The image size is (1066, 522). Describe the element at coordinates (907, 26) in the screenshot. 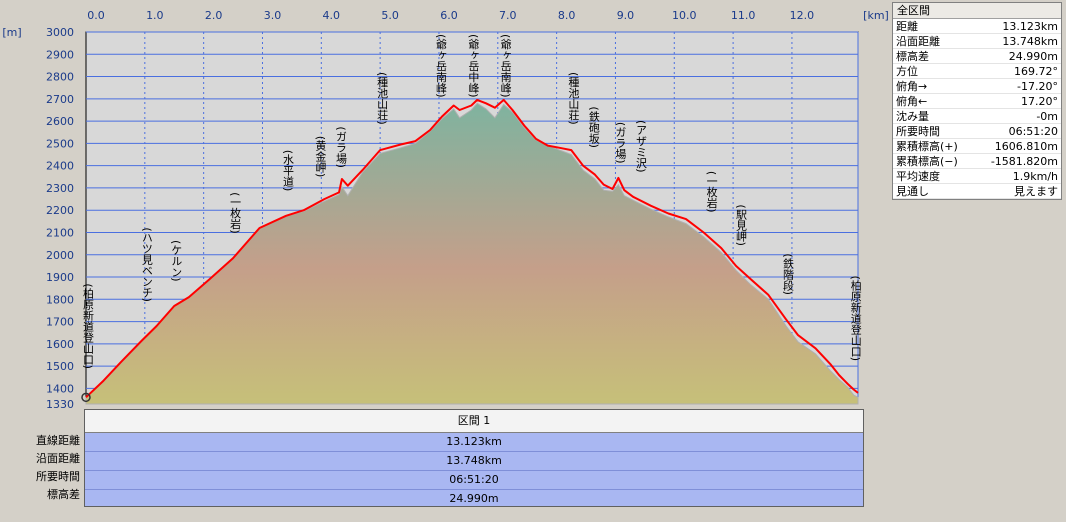

I see `summary-label: 距離` at that location.